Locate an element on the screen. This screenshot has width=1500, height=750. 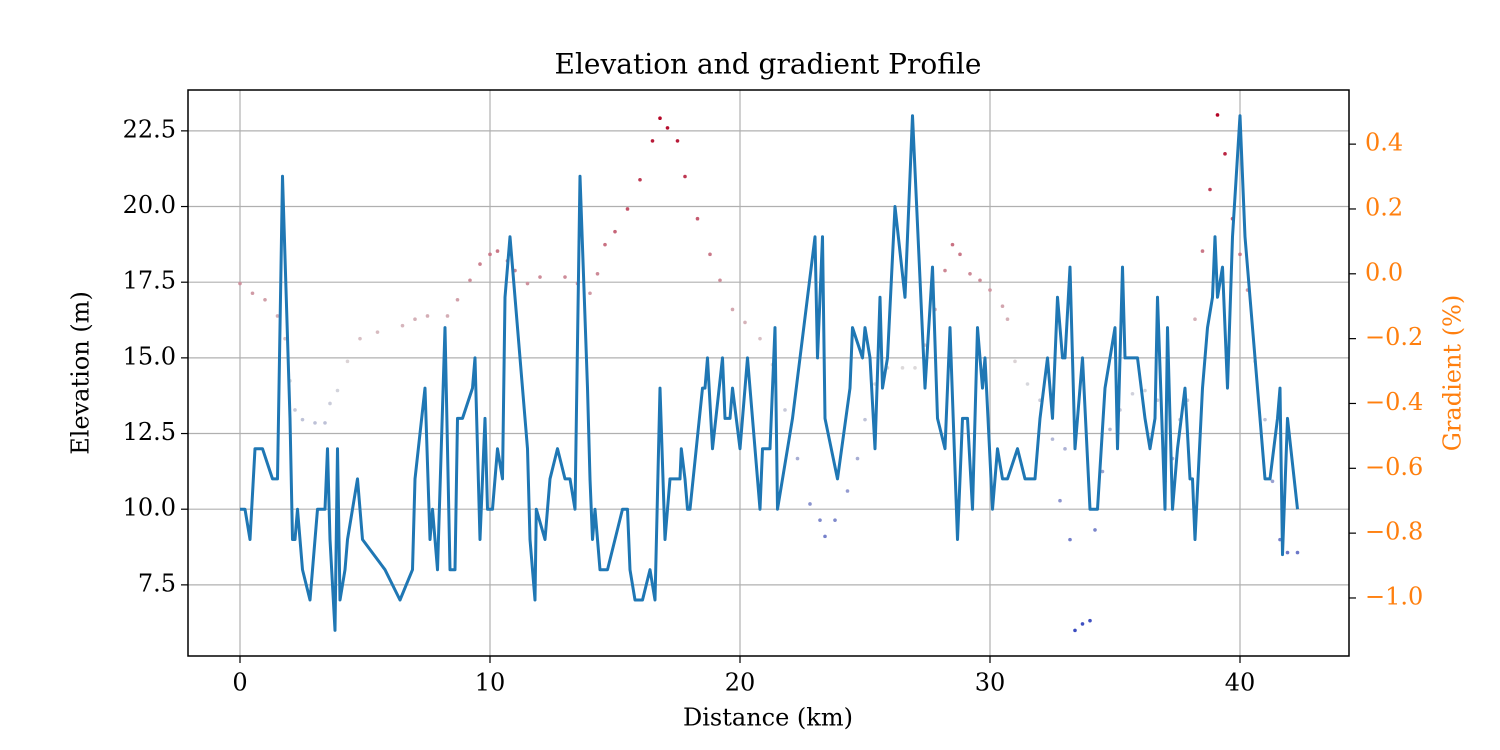
y2-tick-label: −1.0 is located at coordinates (1394, 596).